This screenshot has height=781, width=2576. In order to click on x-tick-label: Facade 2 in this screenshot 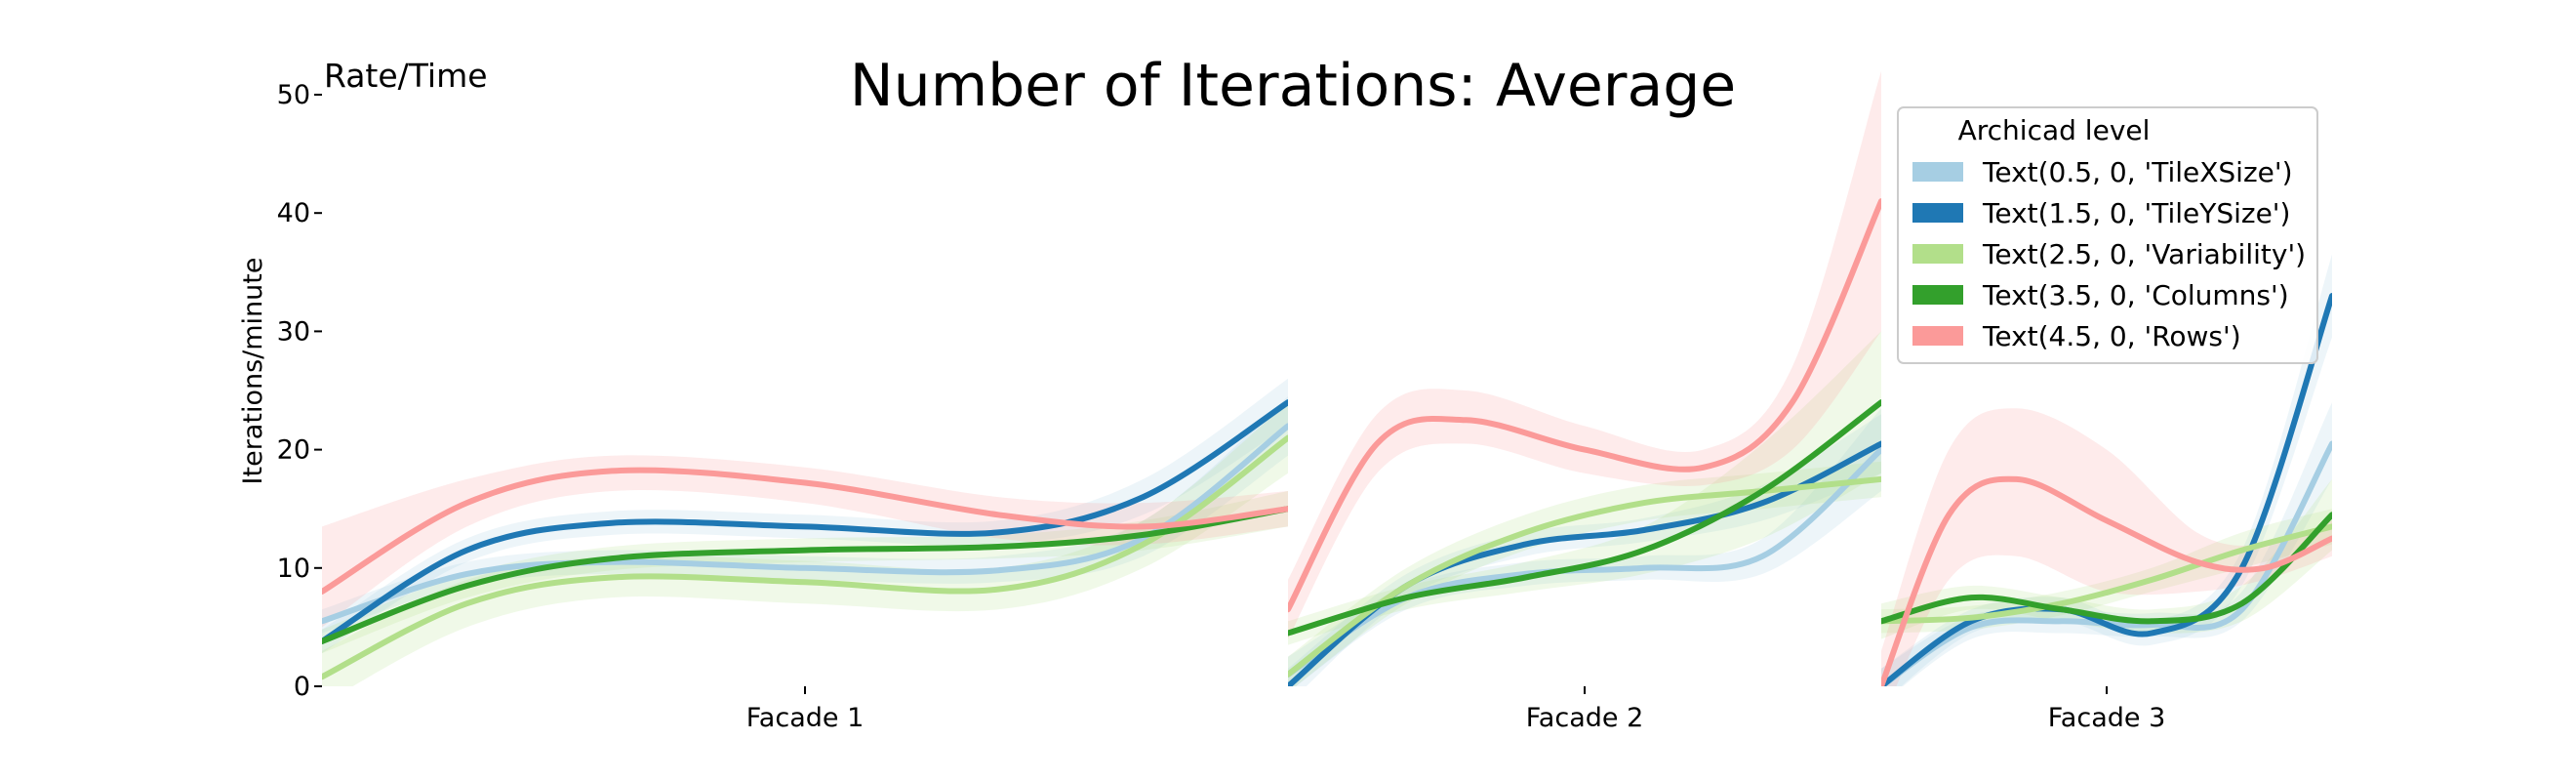, I will do `click(1585, 718)`.